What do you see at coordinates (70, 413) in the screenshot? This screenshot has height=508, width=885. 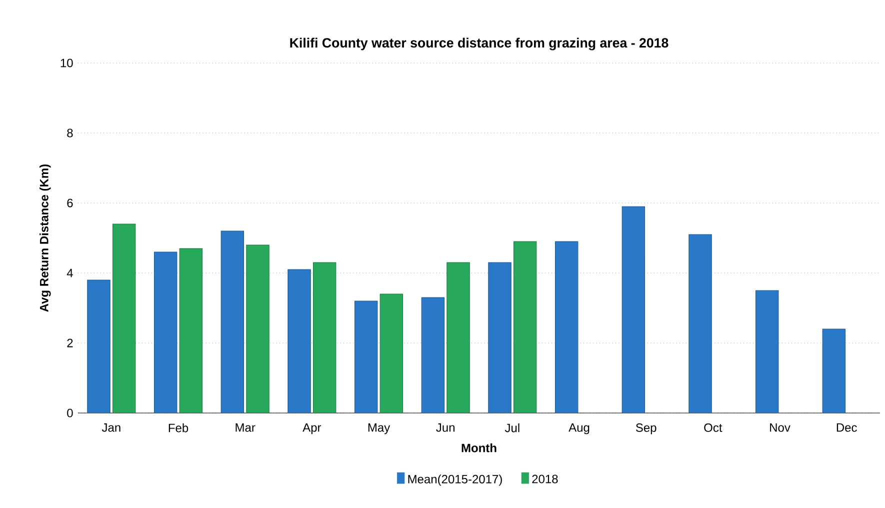 I see `y-tick-label: 0` at bounding box center [70, 413].